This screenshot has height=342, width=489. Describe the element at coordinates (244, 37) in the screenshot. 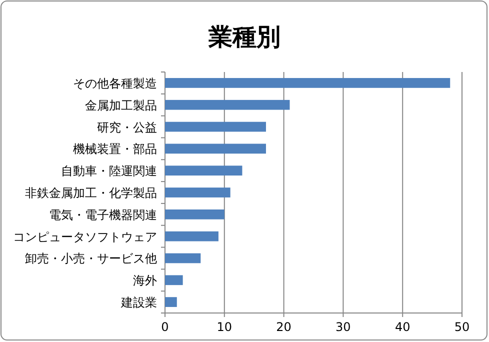

I see `chart-title: 業種別` at that location.